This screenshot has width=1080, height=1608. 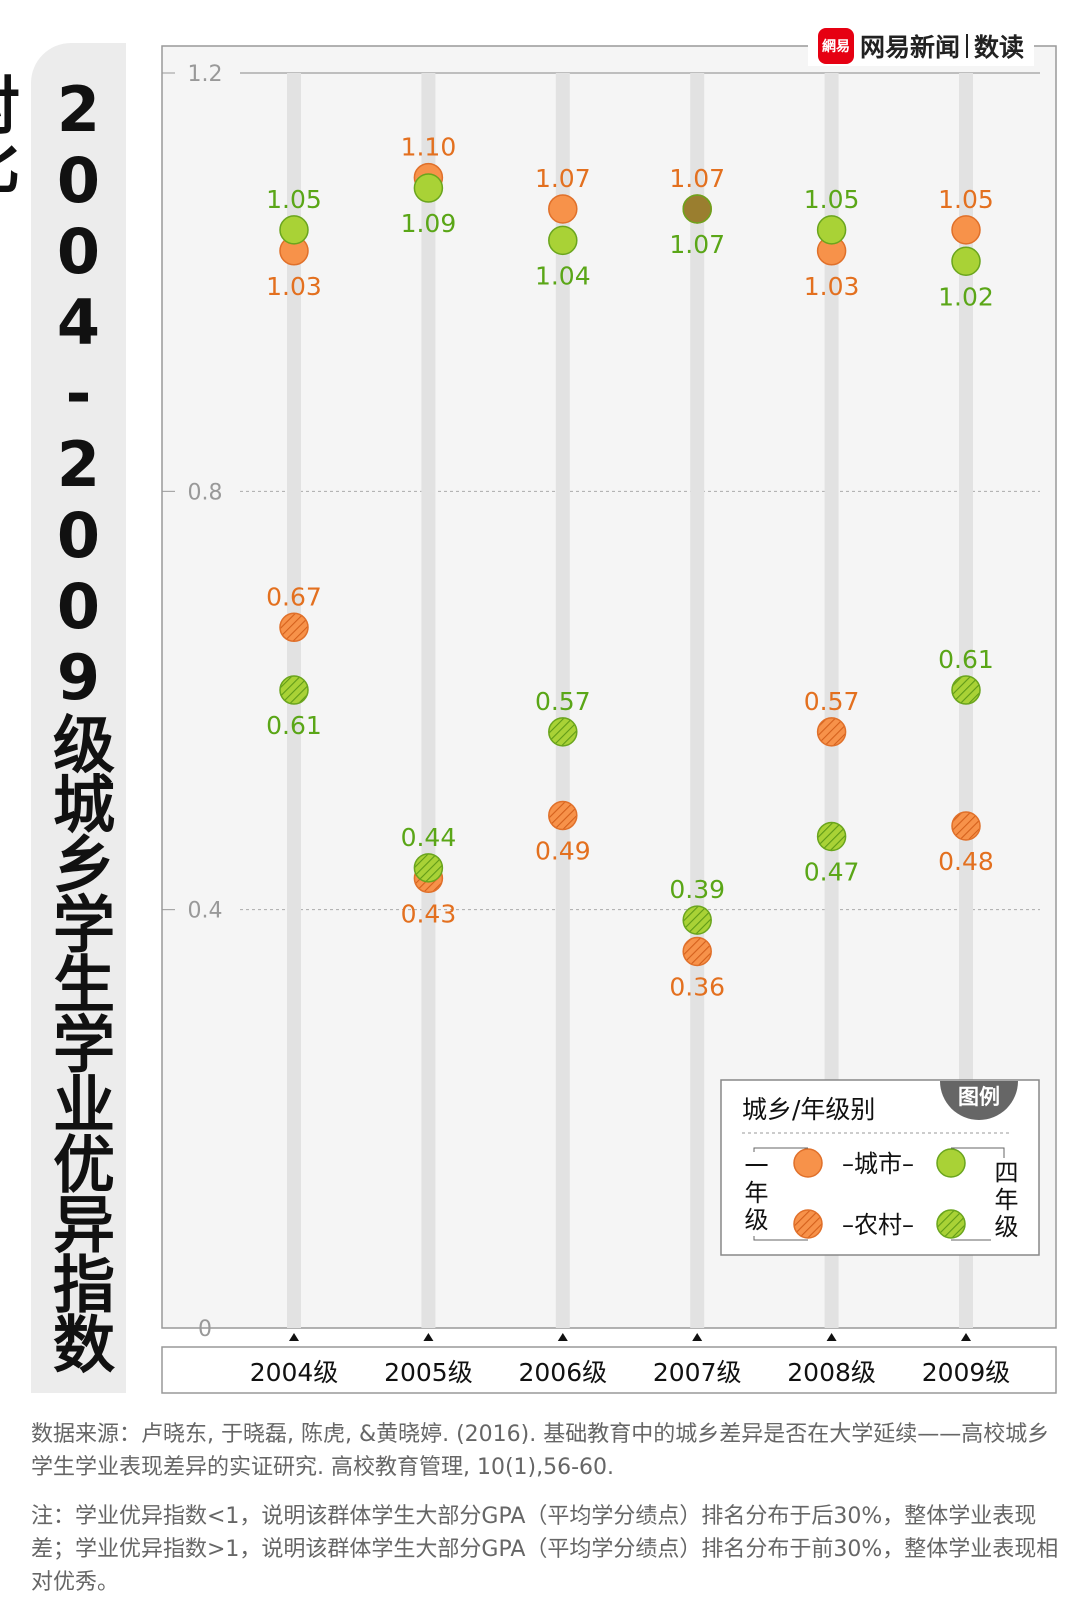 What do you see at coordinates (808, 1109) in the screenshot?
I see `legend-title: 城乡/年级别` at bounding box center [808, 1109].